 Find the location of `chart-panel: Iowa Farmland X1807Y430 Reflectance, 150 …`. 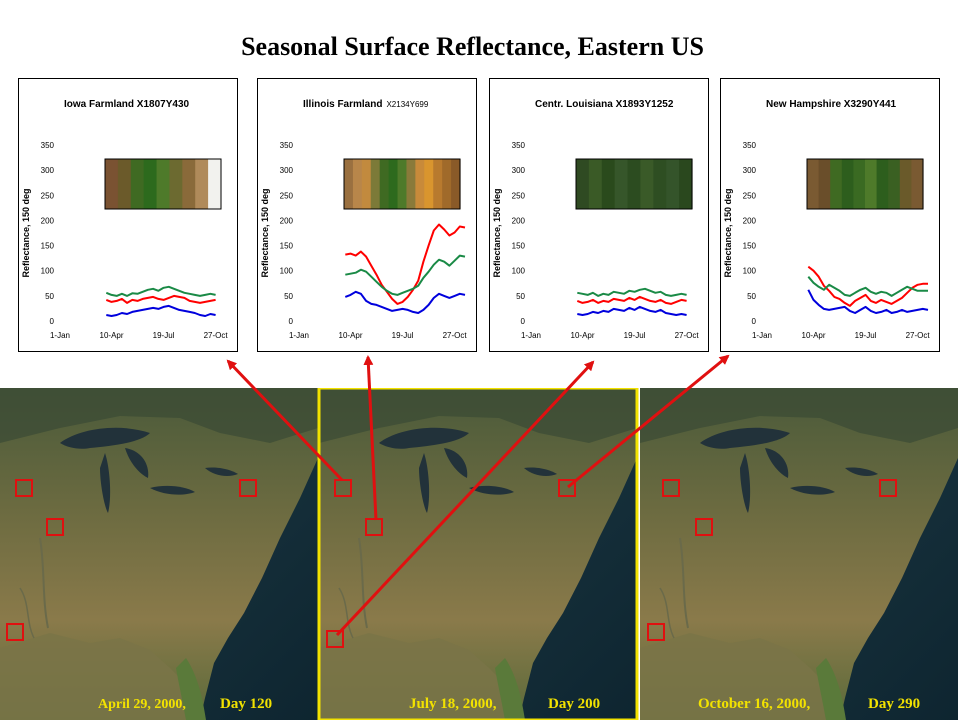

chart-panel: Iowa Farmland X1807Y430 Reflectance, 150 … is located at coordinates (128, 215).